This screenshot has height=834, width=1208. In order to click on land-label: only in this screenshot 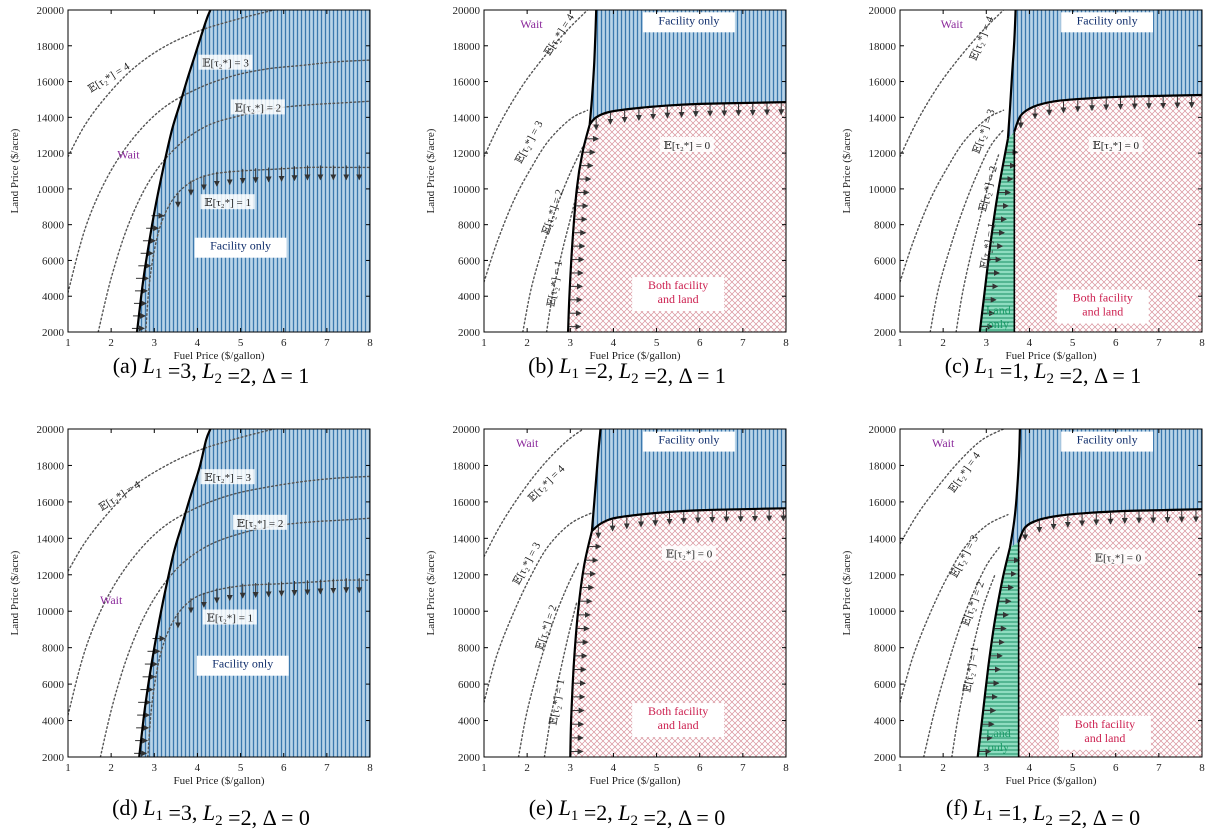, I will do `click(998, 747)`.